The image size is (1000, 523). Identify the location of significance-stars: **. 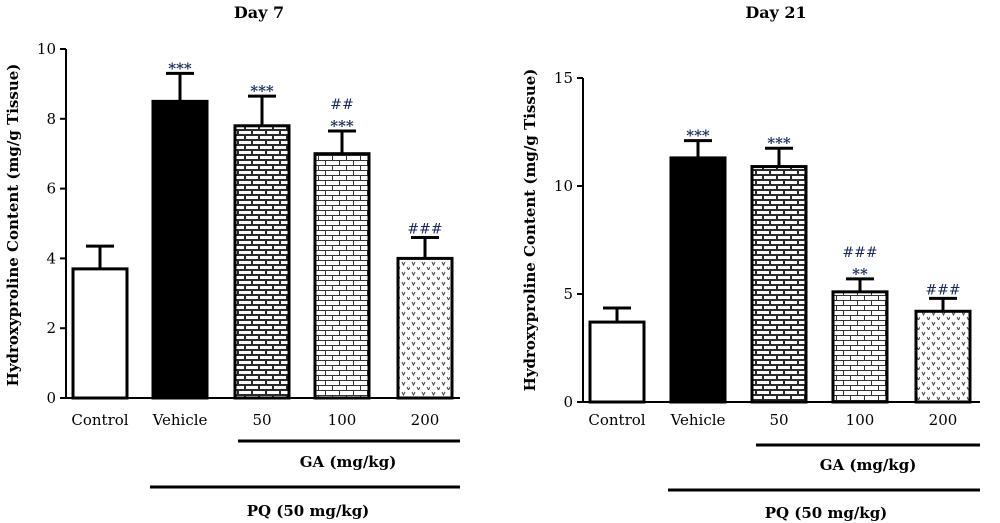
(860, 274).